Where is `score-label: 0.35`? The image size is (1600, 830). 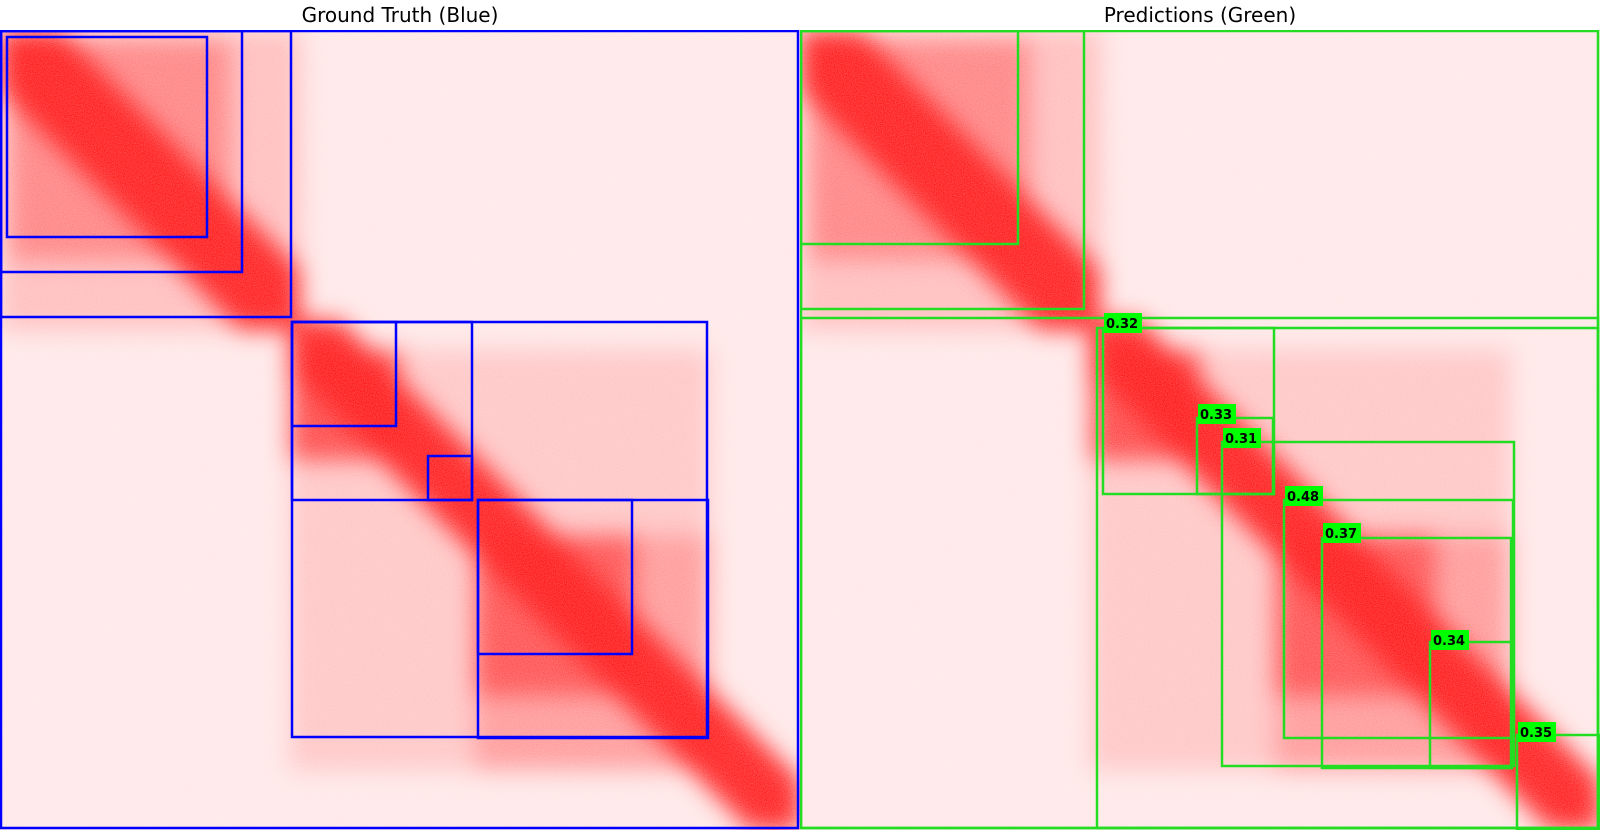
score-label: 0.35 is located at coordinates (1536, 733).